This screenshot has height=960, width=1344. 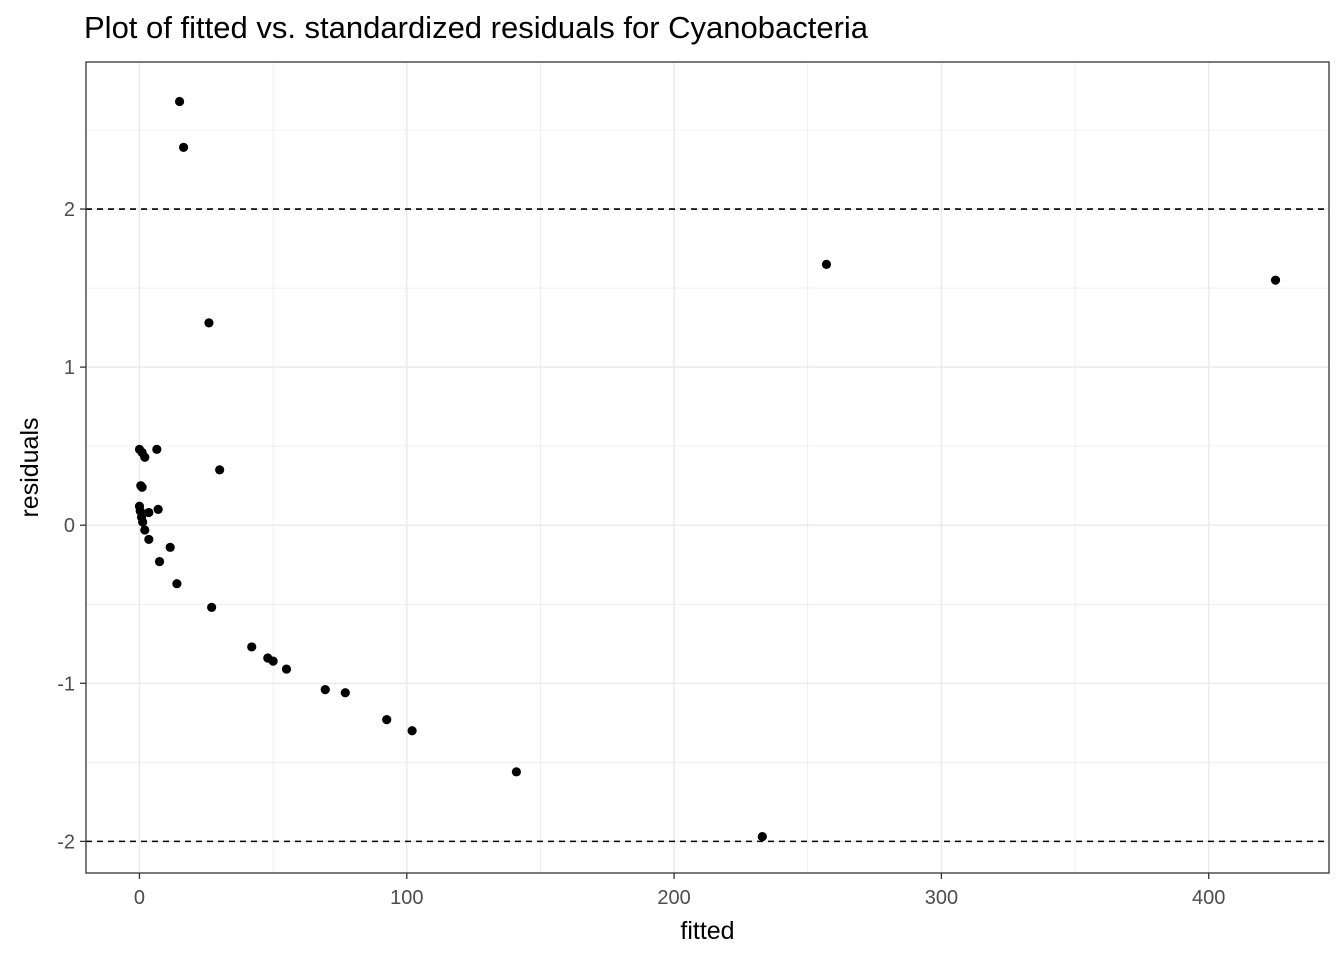 I want to click on x-tick-label: 0, so click(x=139, y=898).